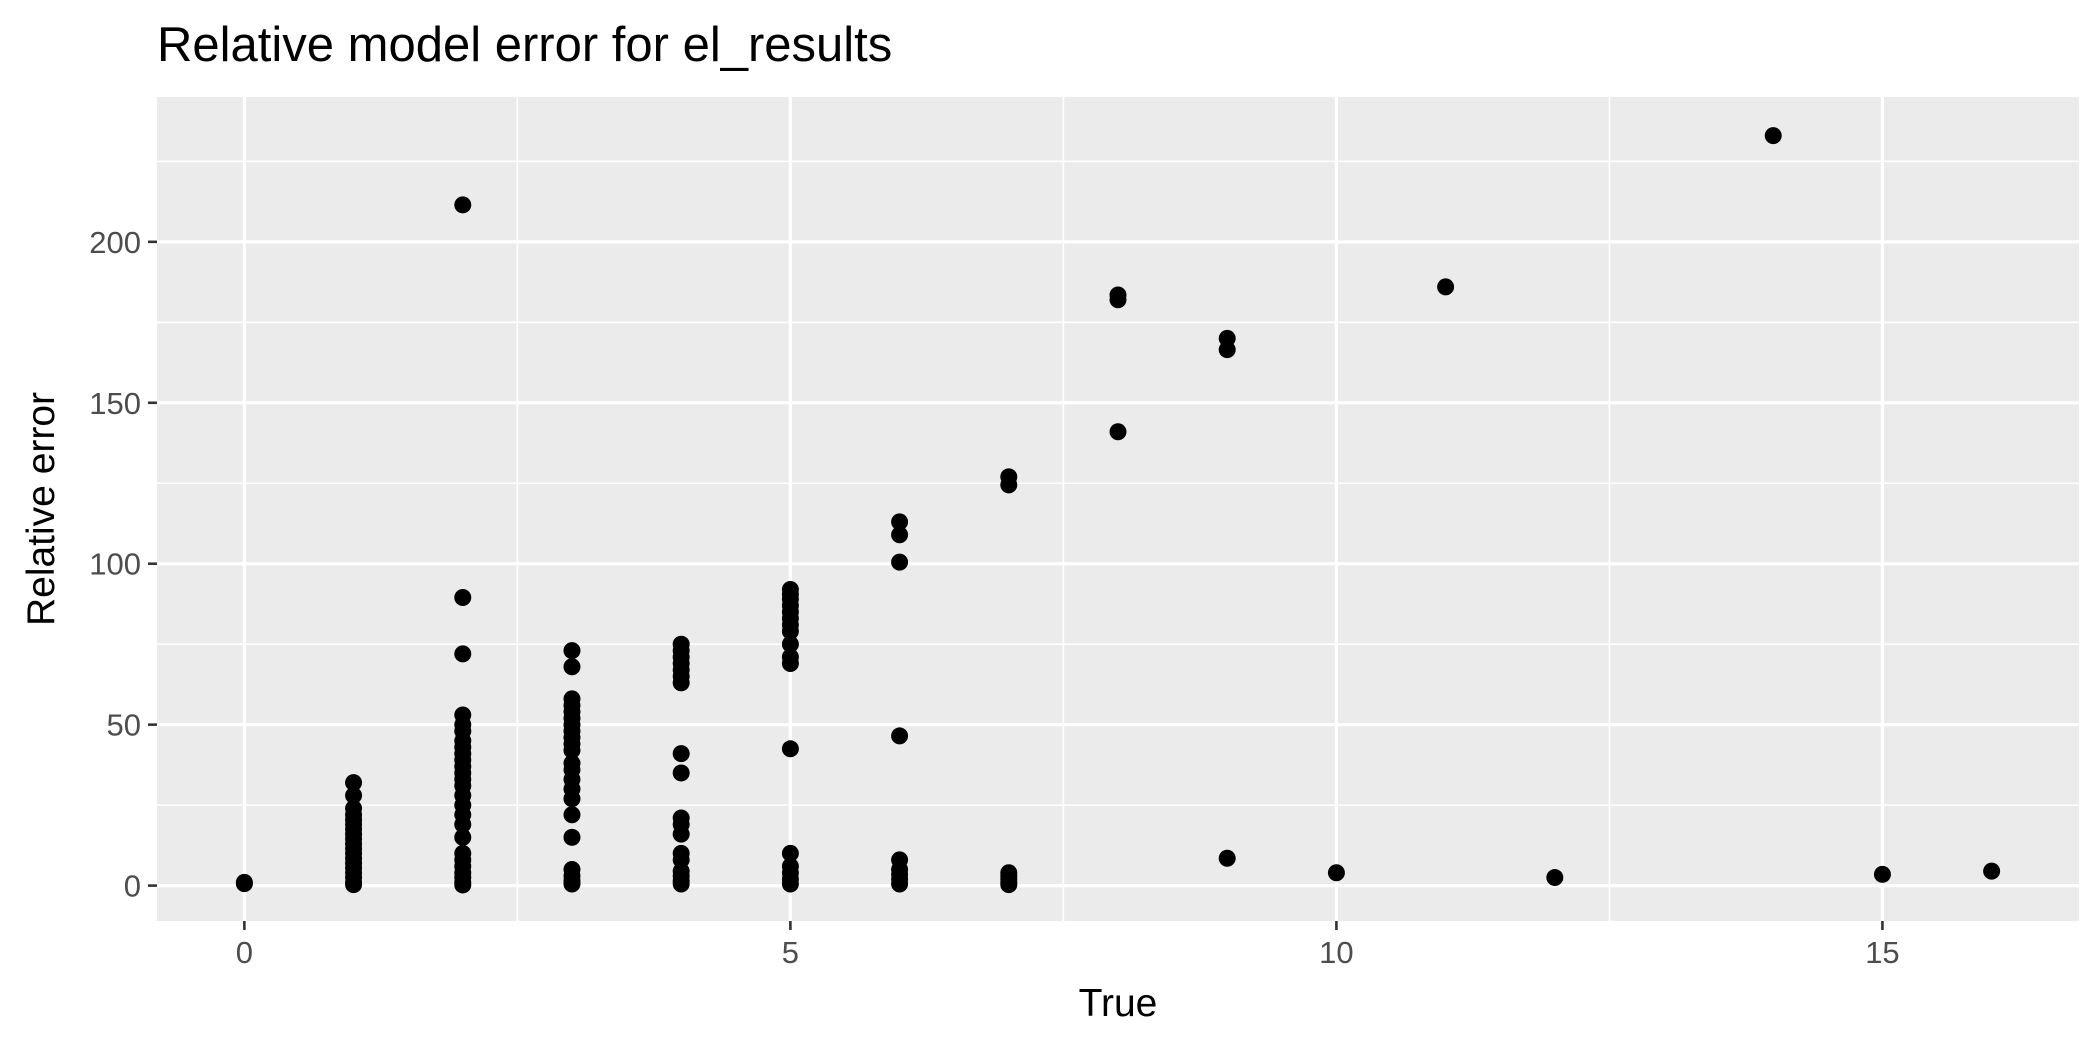  I want to click on y-tick-label: 200, so click(115, 242).